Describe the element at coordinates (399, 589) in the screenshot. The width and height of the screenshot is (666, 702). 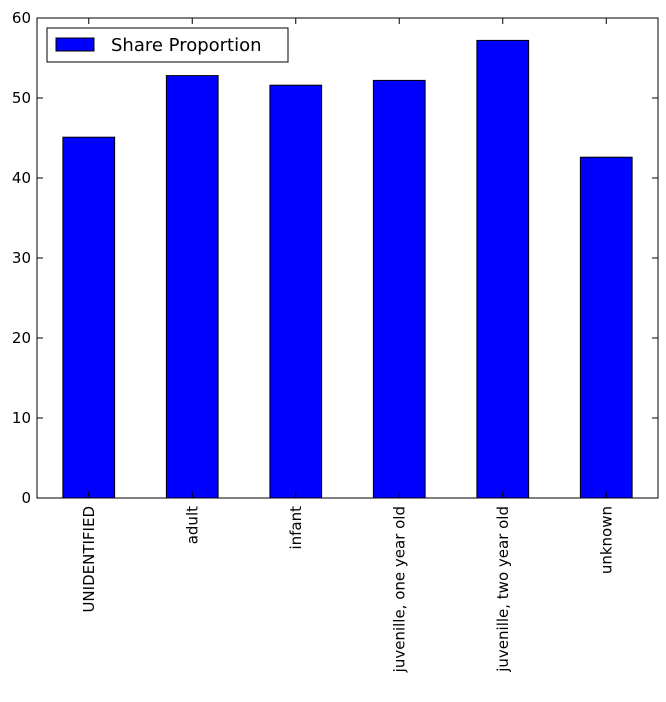
I see `x-tick-label: juvenille, one year old` at that location.